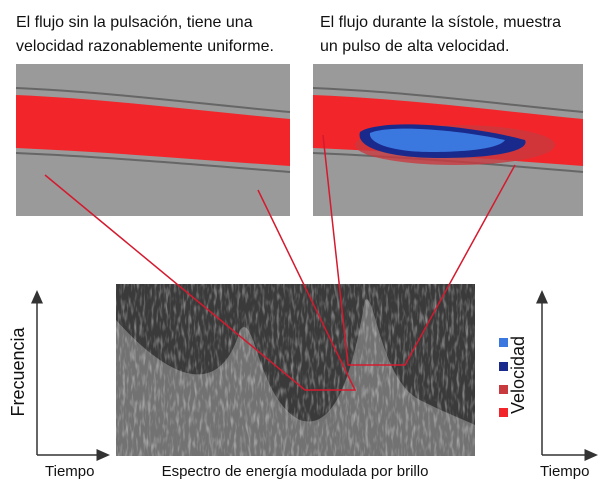  Describe the element at coordinates (18, 371) in the screenshot. I see `axis-label: Frecuencia` at that location.